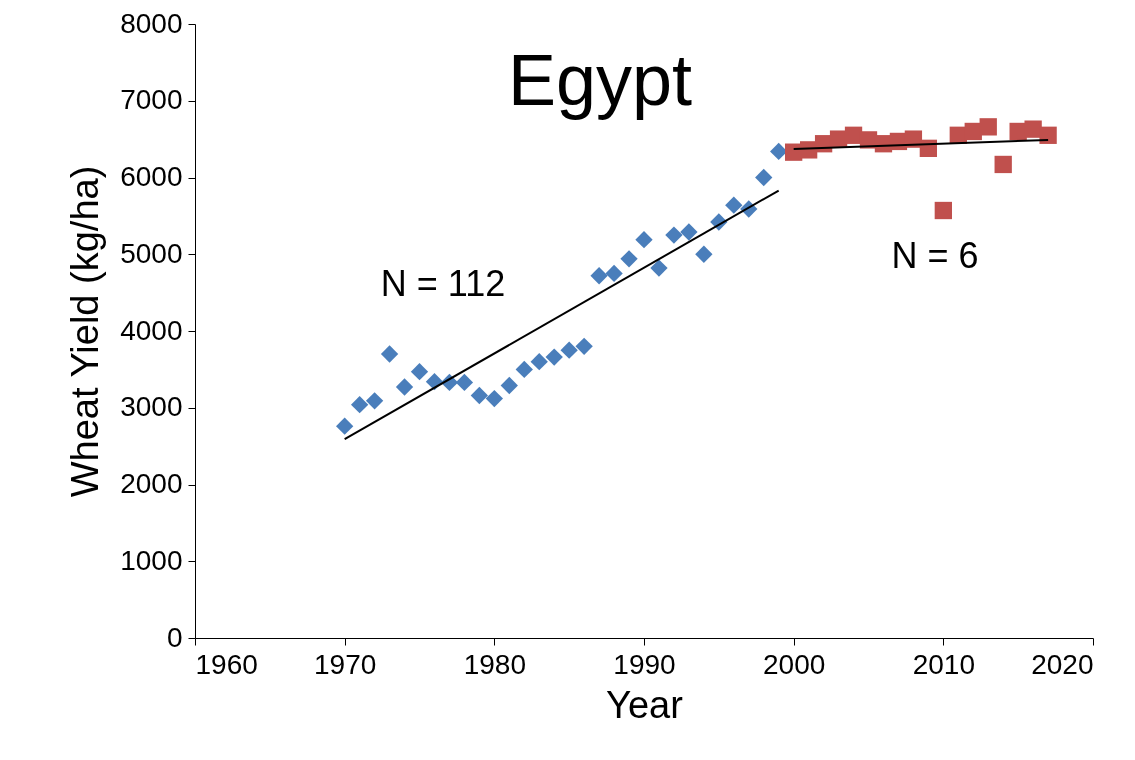 Image resolution: width=1135 pixels, height=760 pixels. Describe the element at coordinates (943, 664) in the screenshot. I see `x-tick-label: 2010` at that location.